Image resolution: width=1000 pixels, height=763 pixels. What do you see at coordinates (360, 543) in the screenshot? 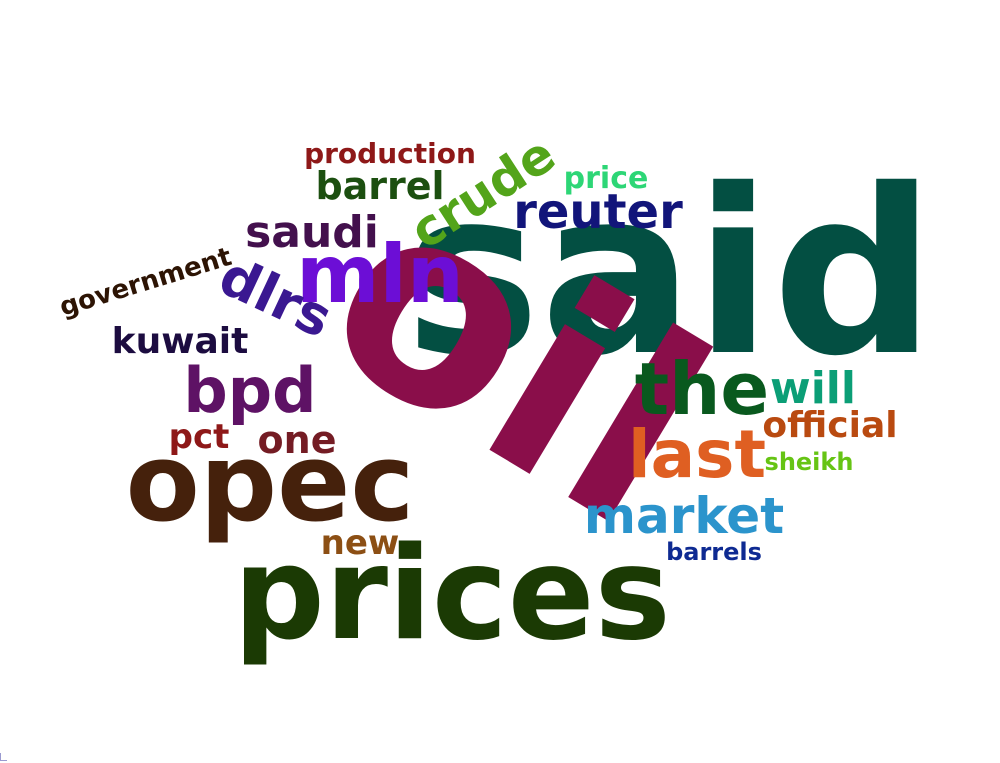
I see `word-new: new` at bounding box center [360, 543].